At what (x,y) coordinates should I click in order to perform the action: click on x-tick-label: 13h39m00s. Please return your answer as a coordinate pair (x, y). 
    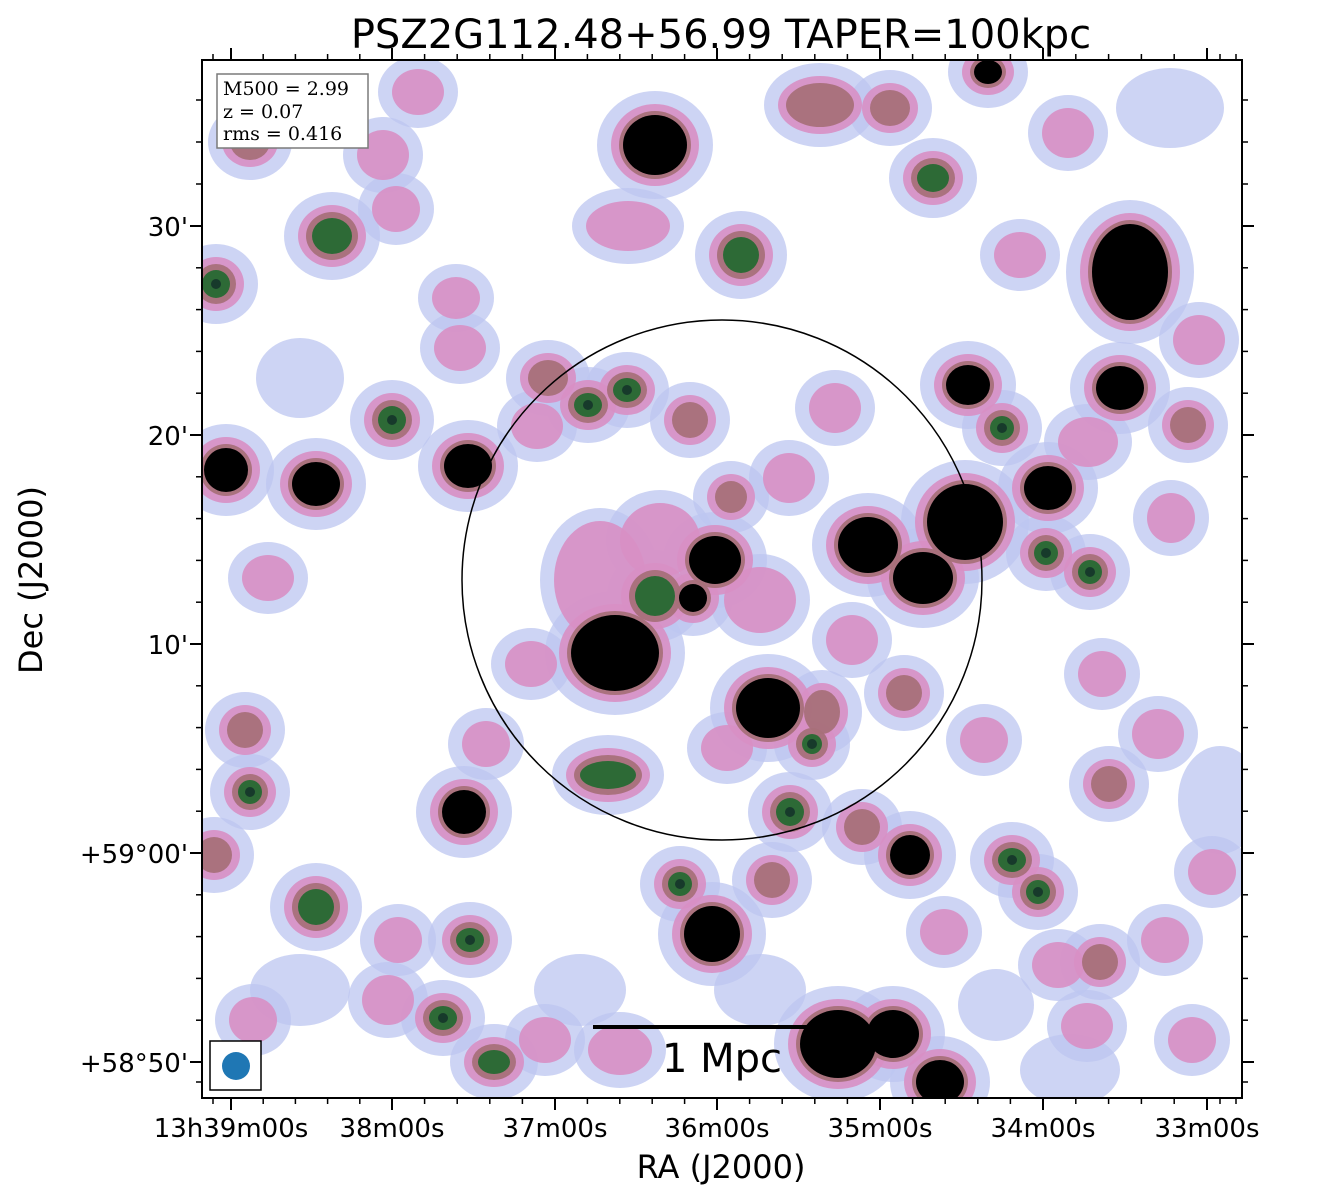
    Looking at the image, I should click on (231, 1129).